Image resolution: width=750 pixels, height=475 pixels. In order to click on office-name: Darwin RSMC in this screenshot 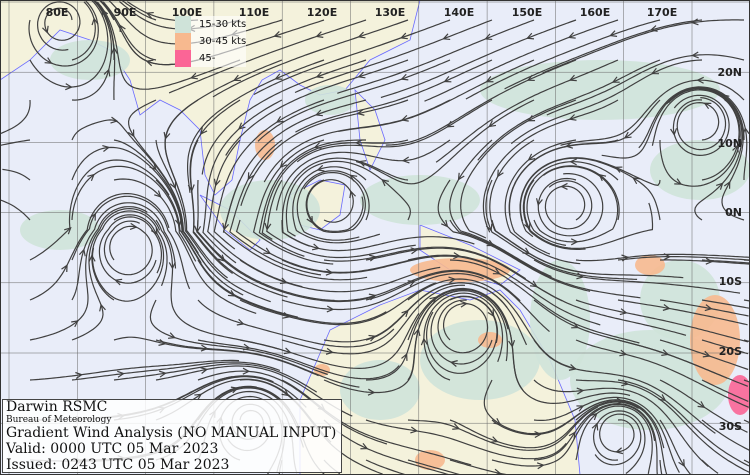, I will do `click(57, 407)`.